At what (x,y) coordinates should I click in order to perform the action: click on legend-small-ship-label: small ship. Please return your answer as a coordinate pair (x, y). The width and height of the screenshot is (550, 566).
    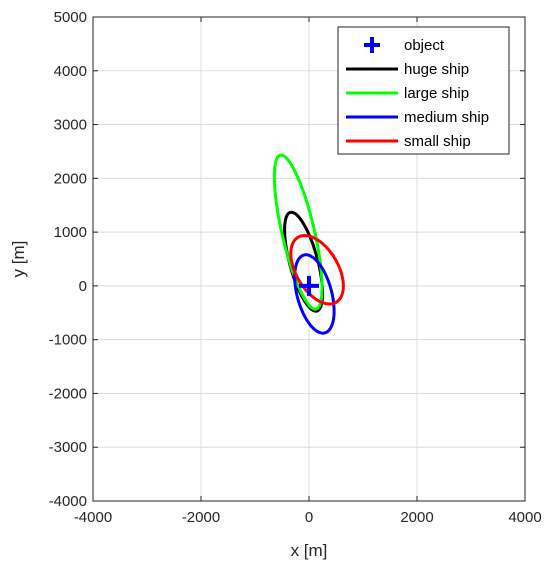
    Looking at the image, I should click on (437, 141).